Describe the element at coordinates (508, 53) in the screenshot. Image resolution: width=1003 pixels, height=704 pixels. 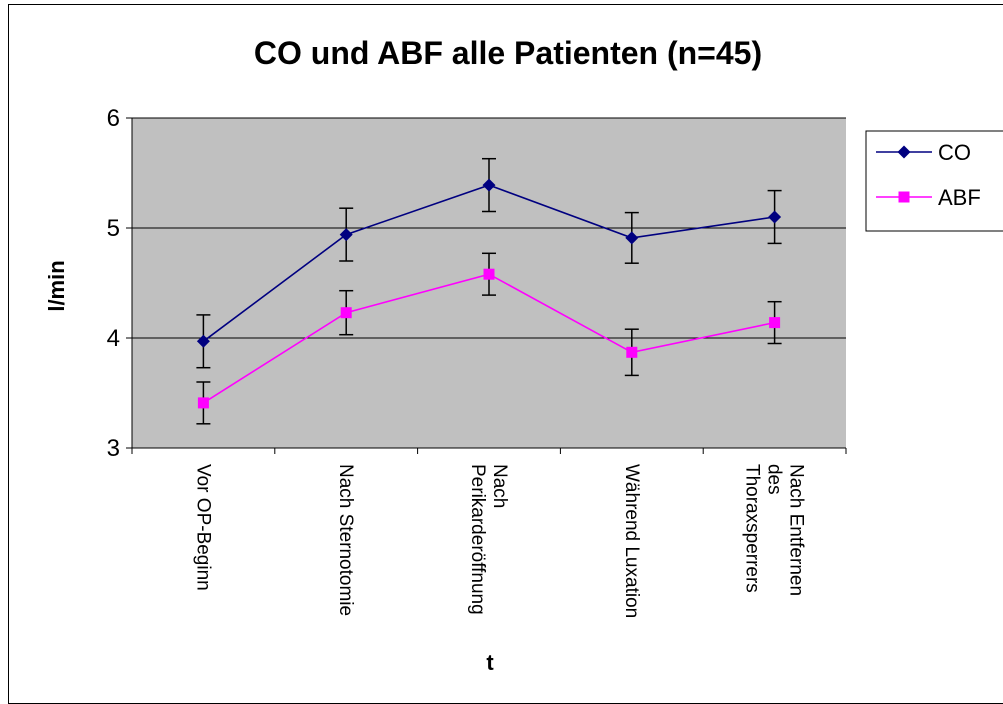
I see `chart-title: CO und ABF alle Patienten (n=45)` at that location.